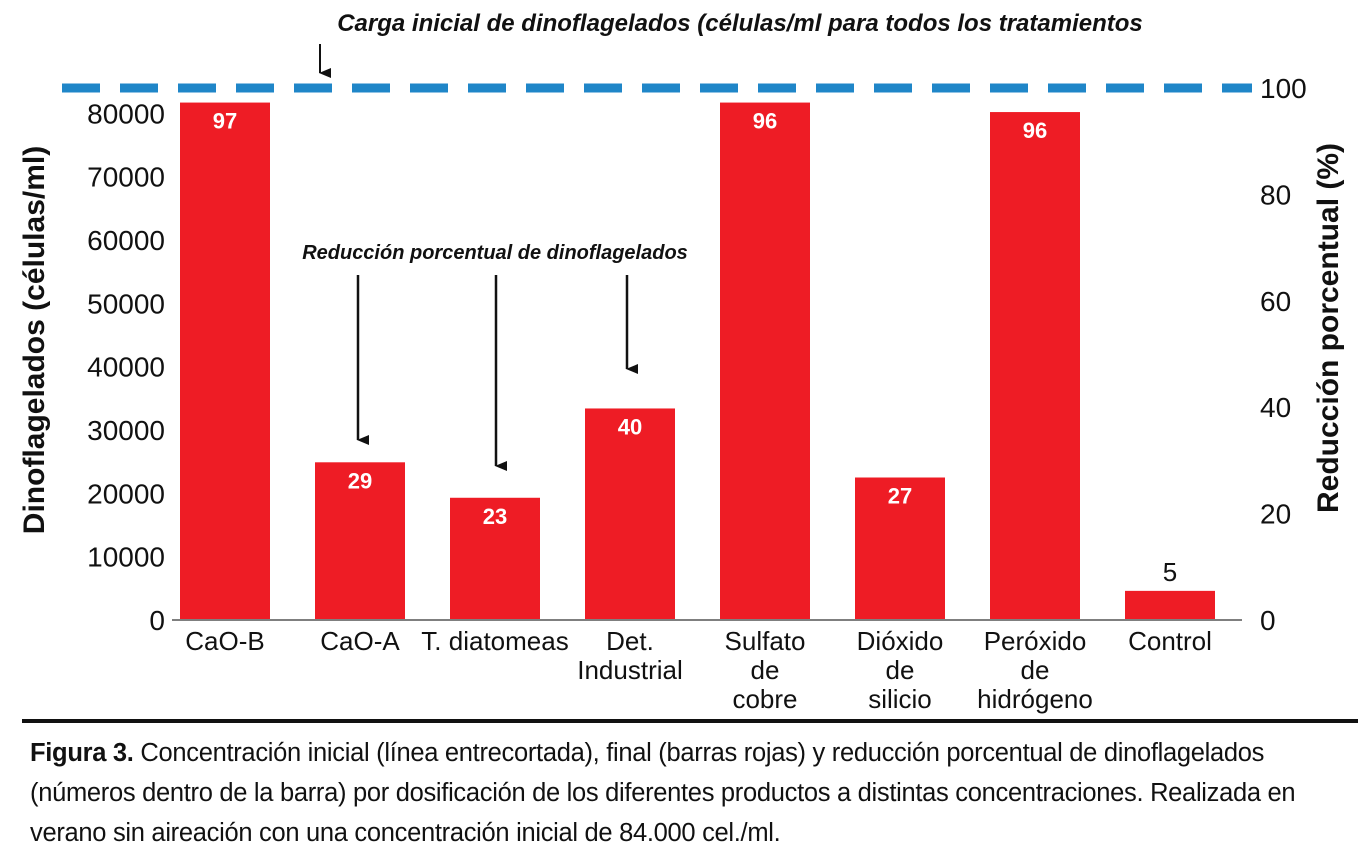  What do you see at coordinates (495, 253) in the screenshot?
I see `reduction-annotation: Reducción porcentual de dinoflagelados` at bounding box center [495, 253].